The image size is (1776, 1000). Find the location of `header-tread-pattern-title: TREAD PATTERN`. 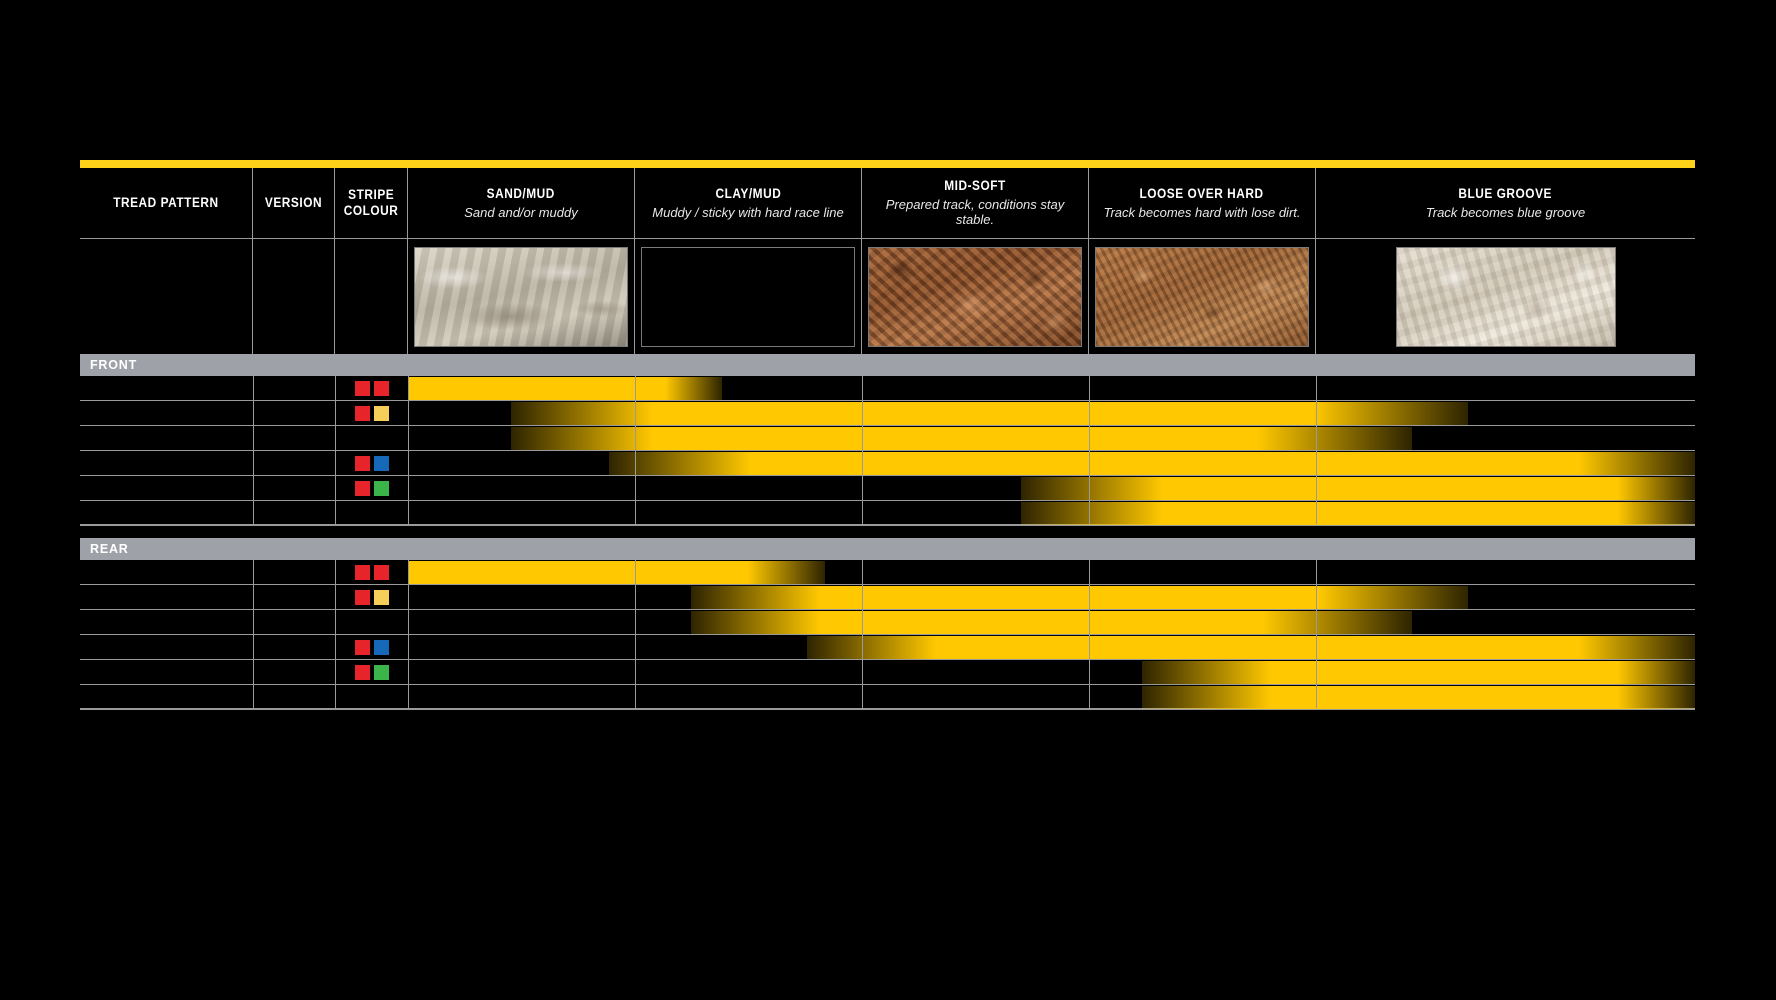

header-tread-pattern-title: TREAD PATTERN is located at coordinates (166, 203).